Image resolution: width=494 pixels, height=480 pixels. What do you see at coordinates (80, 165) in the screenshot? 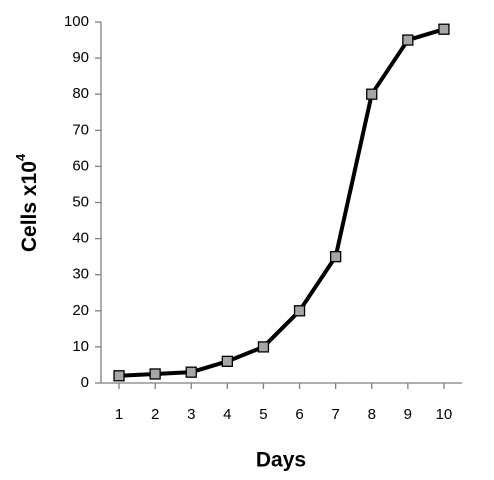
I see `y-tick-label: 60` at bounding box center [80, 165].